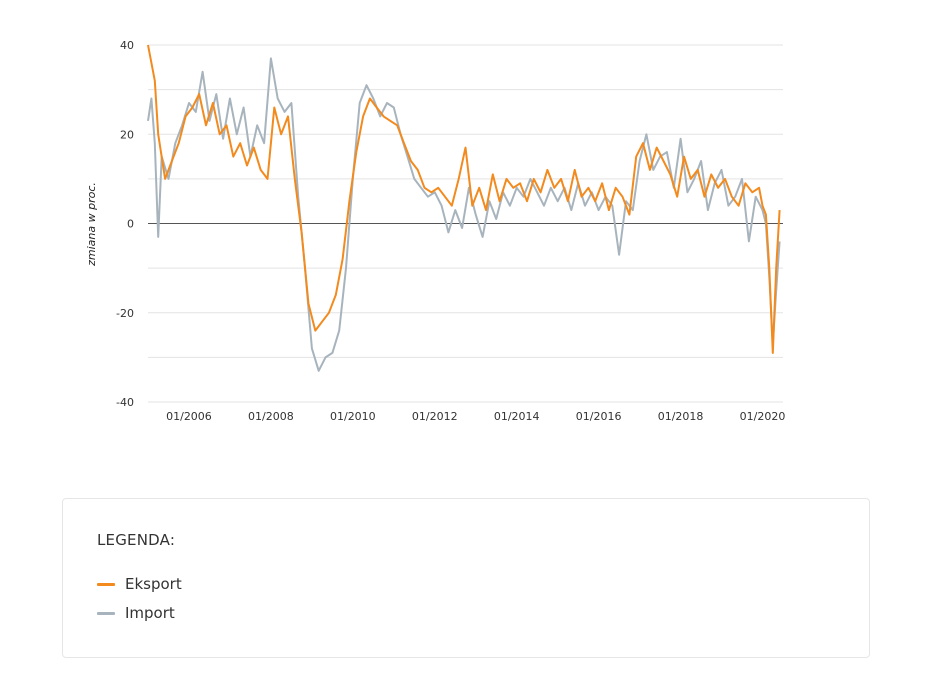  I want to click on legend-item-import: Import, so click(136, 613).